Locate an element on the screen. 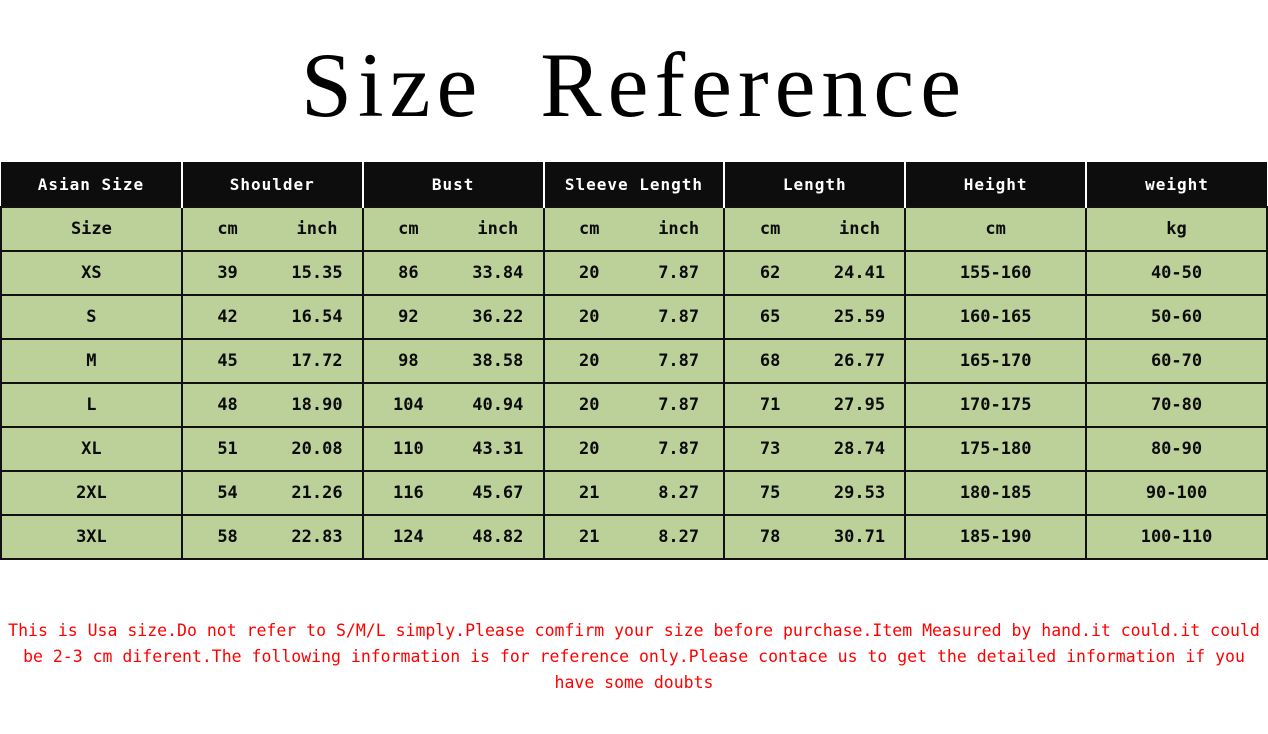 The image size is (1268, 734). bust-cm-value: 104 is located at coordinates (408, 405).